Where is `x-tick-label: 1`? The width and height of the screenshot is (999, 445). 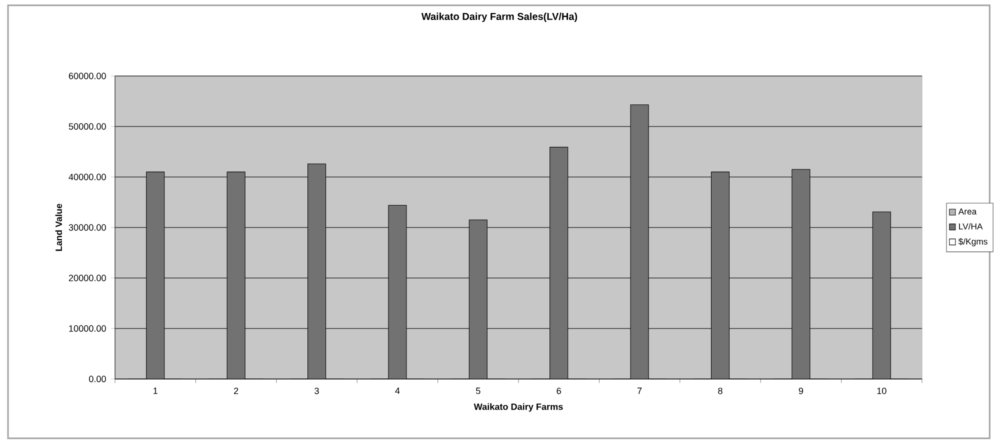 x-tick-label: 1 is located at coordinates (156, 391).